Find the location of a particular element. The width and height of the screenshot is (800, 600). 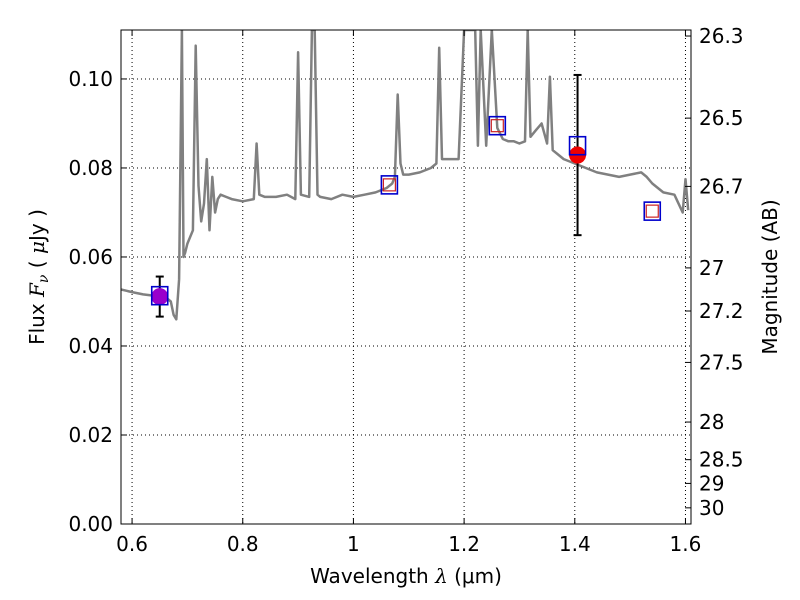

y-tick-label: 0.10 is located at coordinates (90, 79).